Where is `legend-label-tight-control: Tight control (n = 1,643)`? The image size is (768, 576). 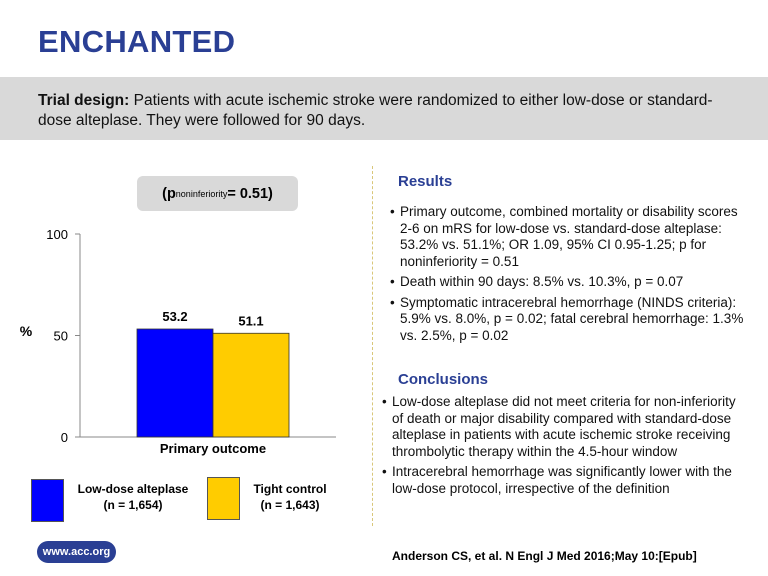 legend-label-tight-control: Tight control (n = 1,643) is located at coordinates (290, 497).